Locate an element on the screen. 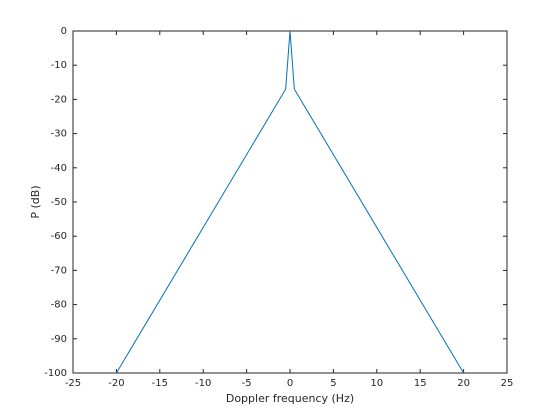  y-tick-label: 0 is located at coordinates (64, 31).